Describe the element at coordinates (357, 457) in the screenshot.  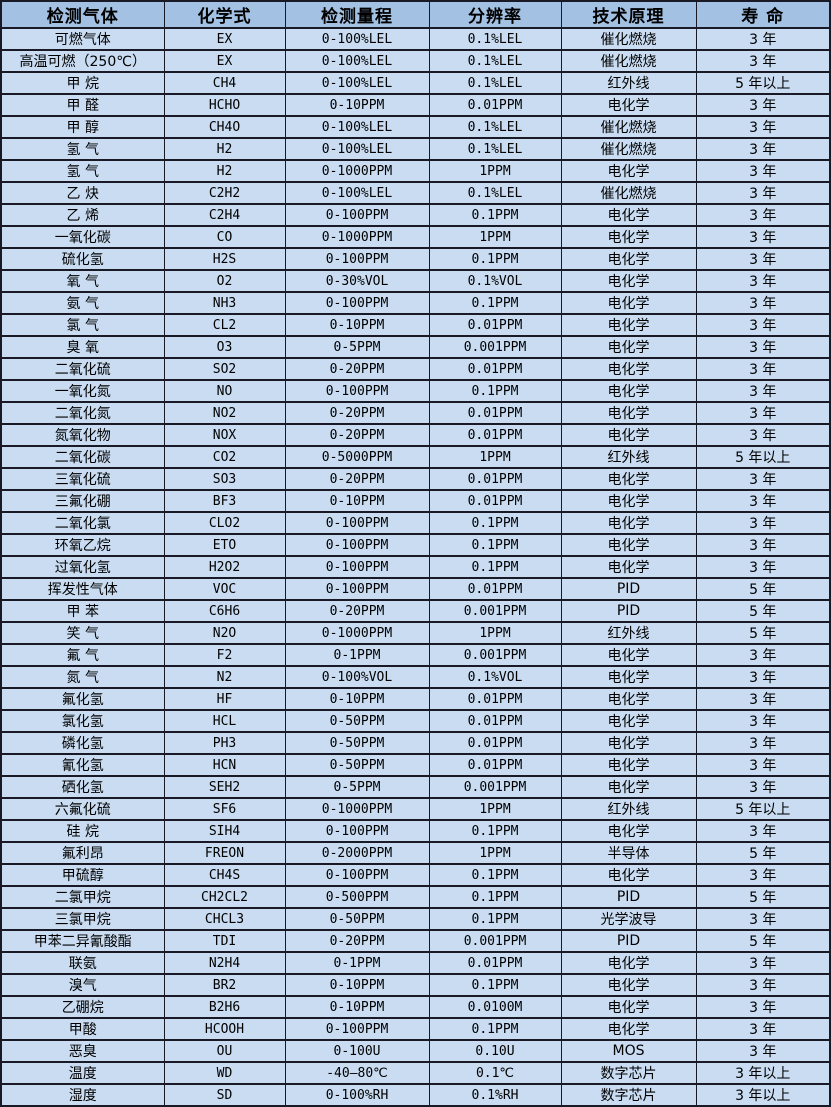
I see `cell-range: 0-5000PPM` at that location.